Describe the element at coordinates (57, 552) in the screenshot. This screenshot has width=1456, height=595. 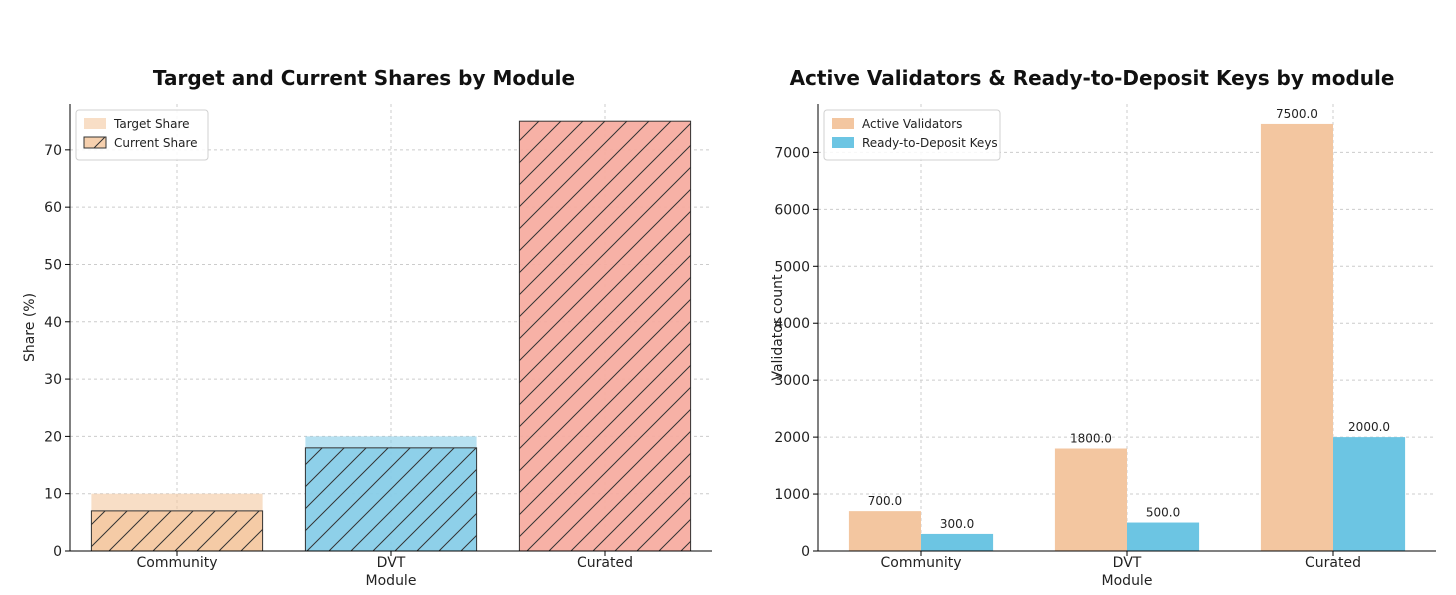
I see `share-ytick-label-0: 0` at that location.